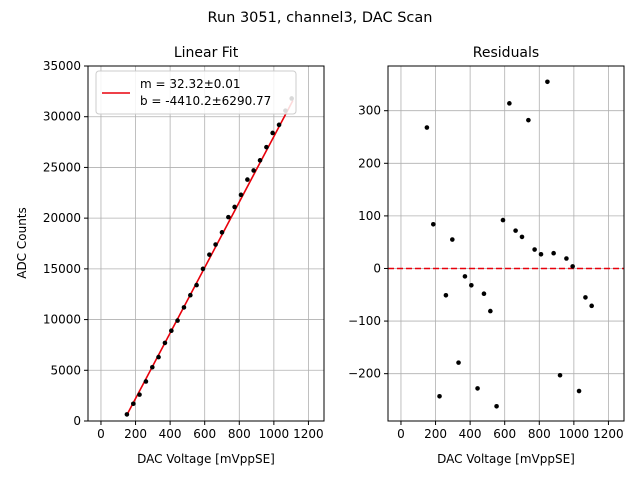 The image size is (640, 480). Describe the element at coordinates (364, 374) in the screenshot. I see `residuals-ytick-label: −200` at that location.